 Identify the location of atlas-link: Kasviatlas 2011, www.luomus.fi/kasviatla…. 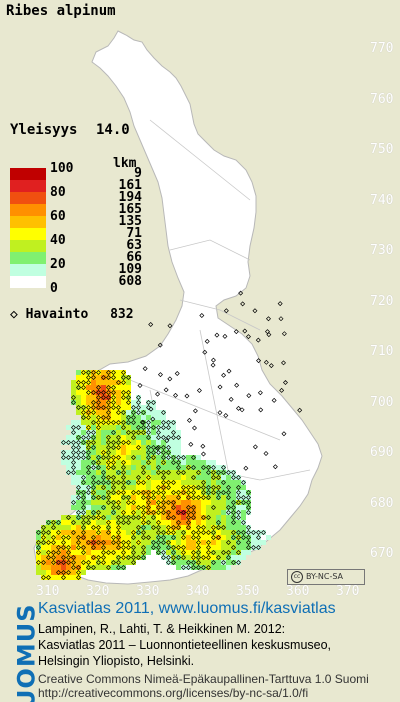
(187, 608).